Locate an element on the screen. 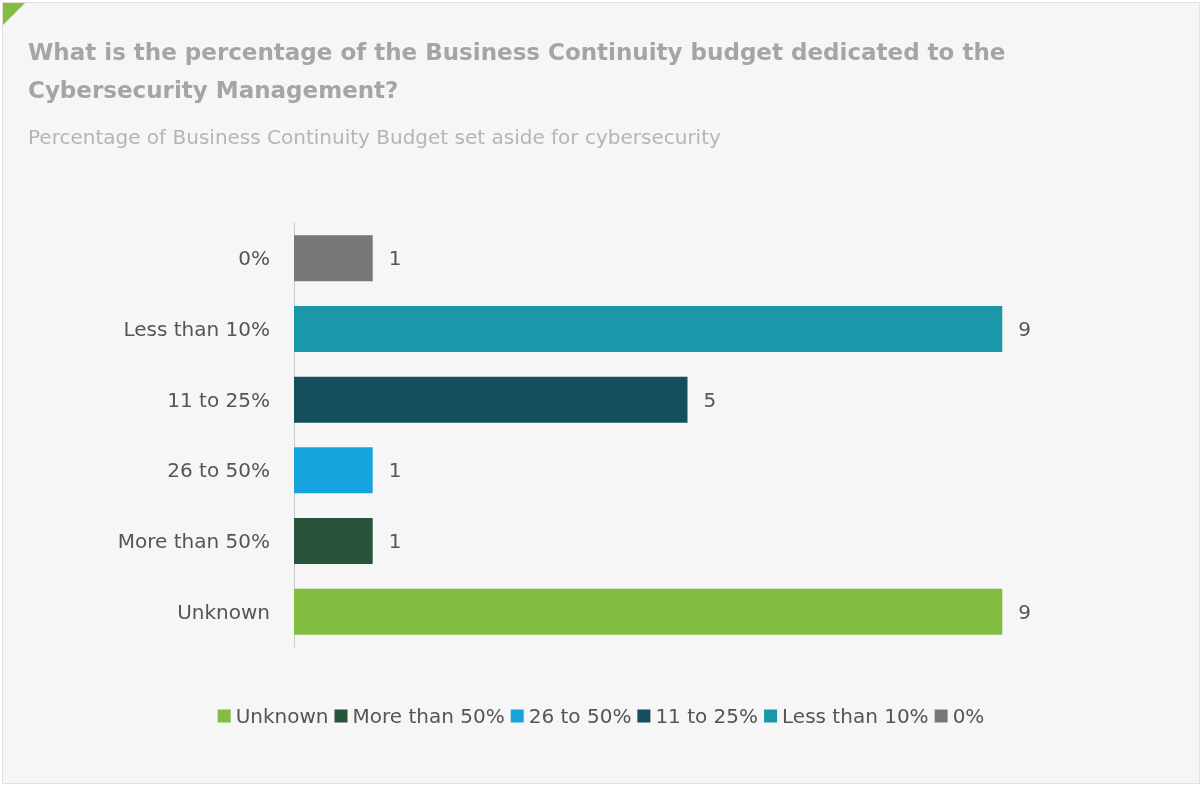 The height and width of the screenshot is (786, 1204). y-tick-label: 0% is located at coordinates (254, 258).